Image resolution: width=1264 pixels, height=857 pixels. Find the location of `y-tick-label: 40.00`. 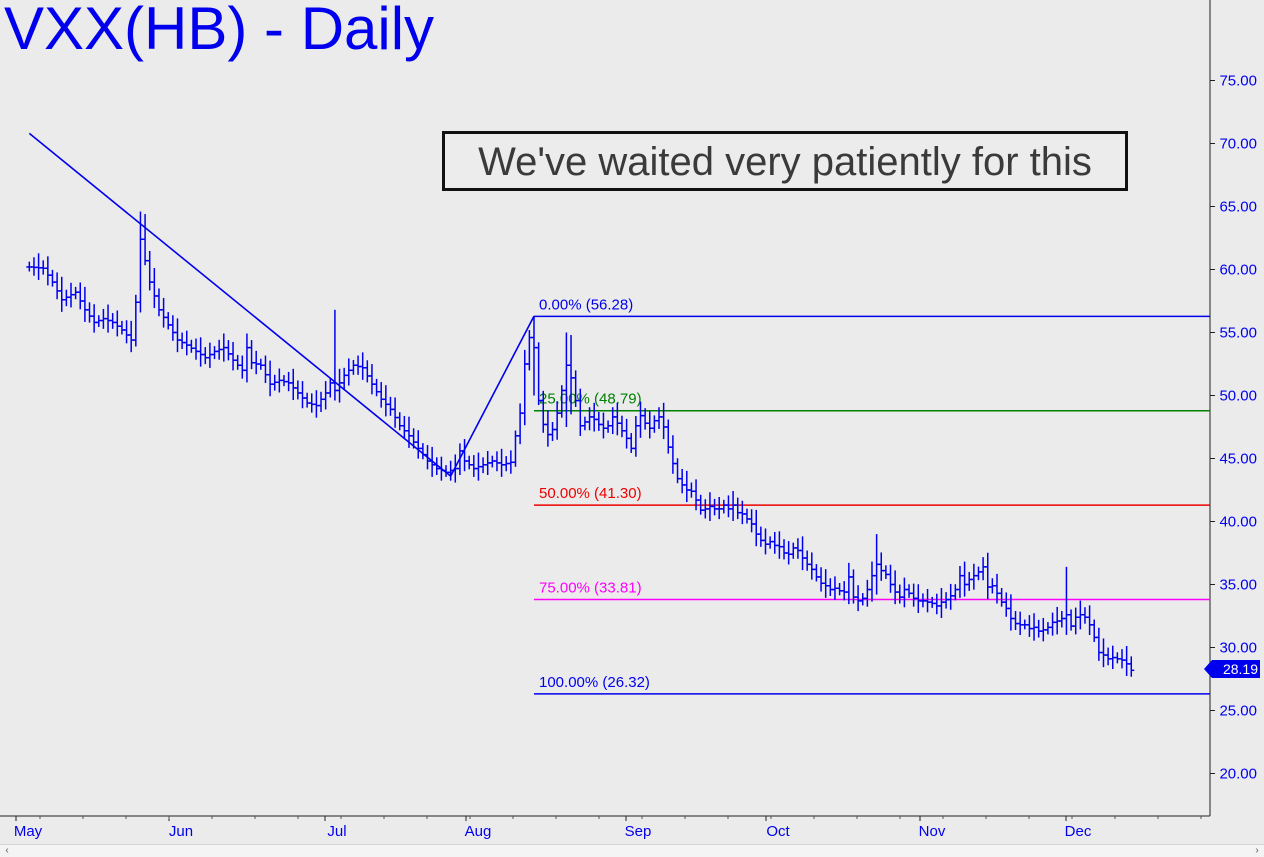

y-tick-label: 40.00 is located at coordinates (1238, 522).